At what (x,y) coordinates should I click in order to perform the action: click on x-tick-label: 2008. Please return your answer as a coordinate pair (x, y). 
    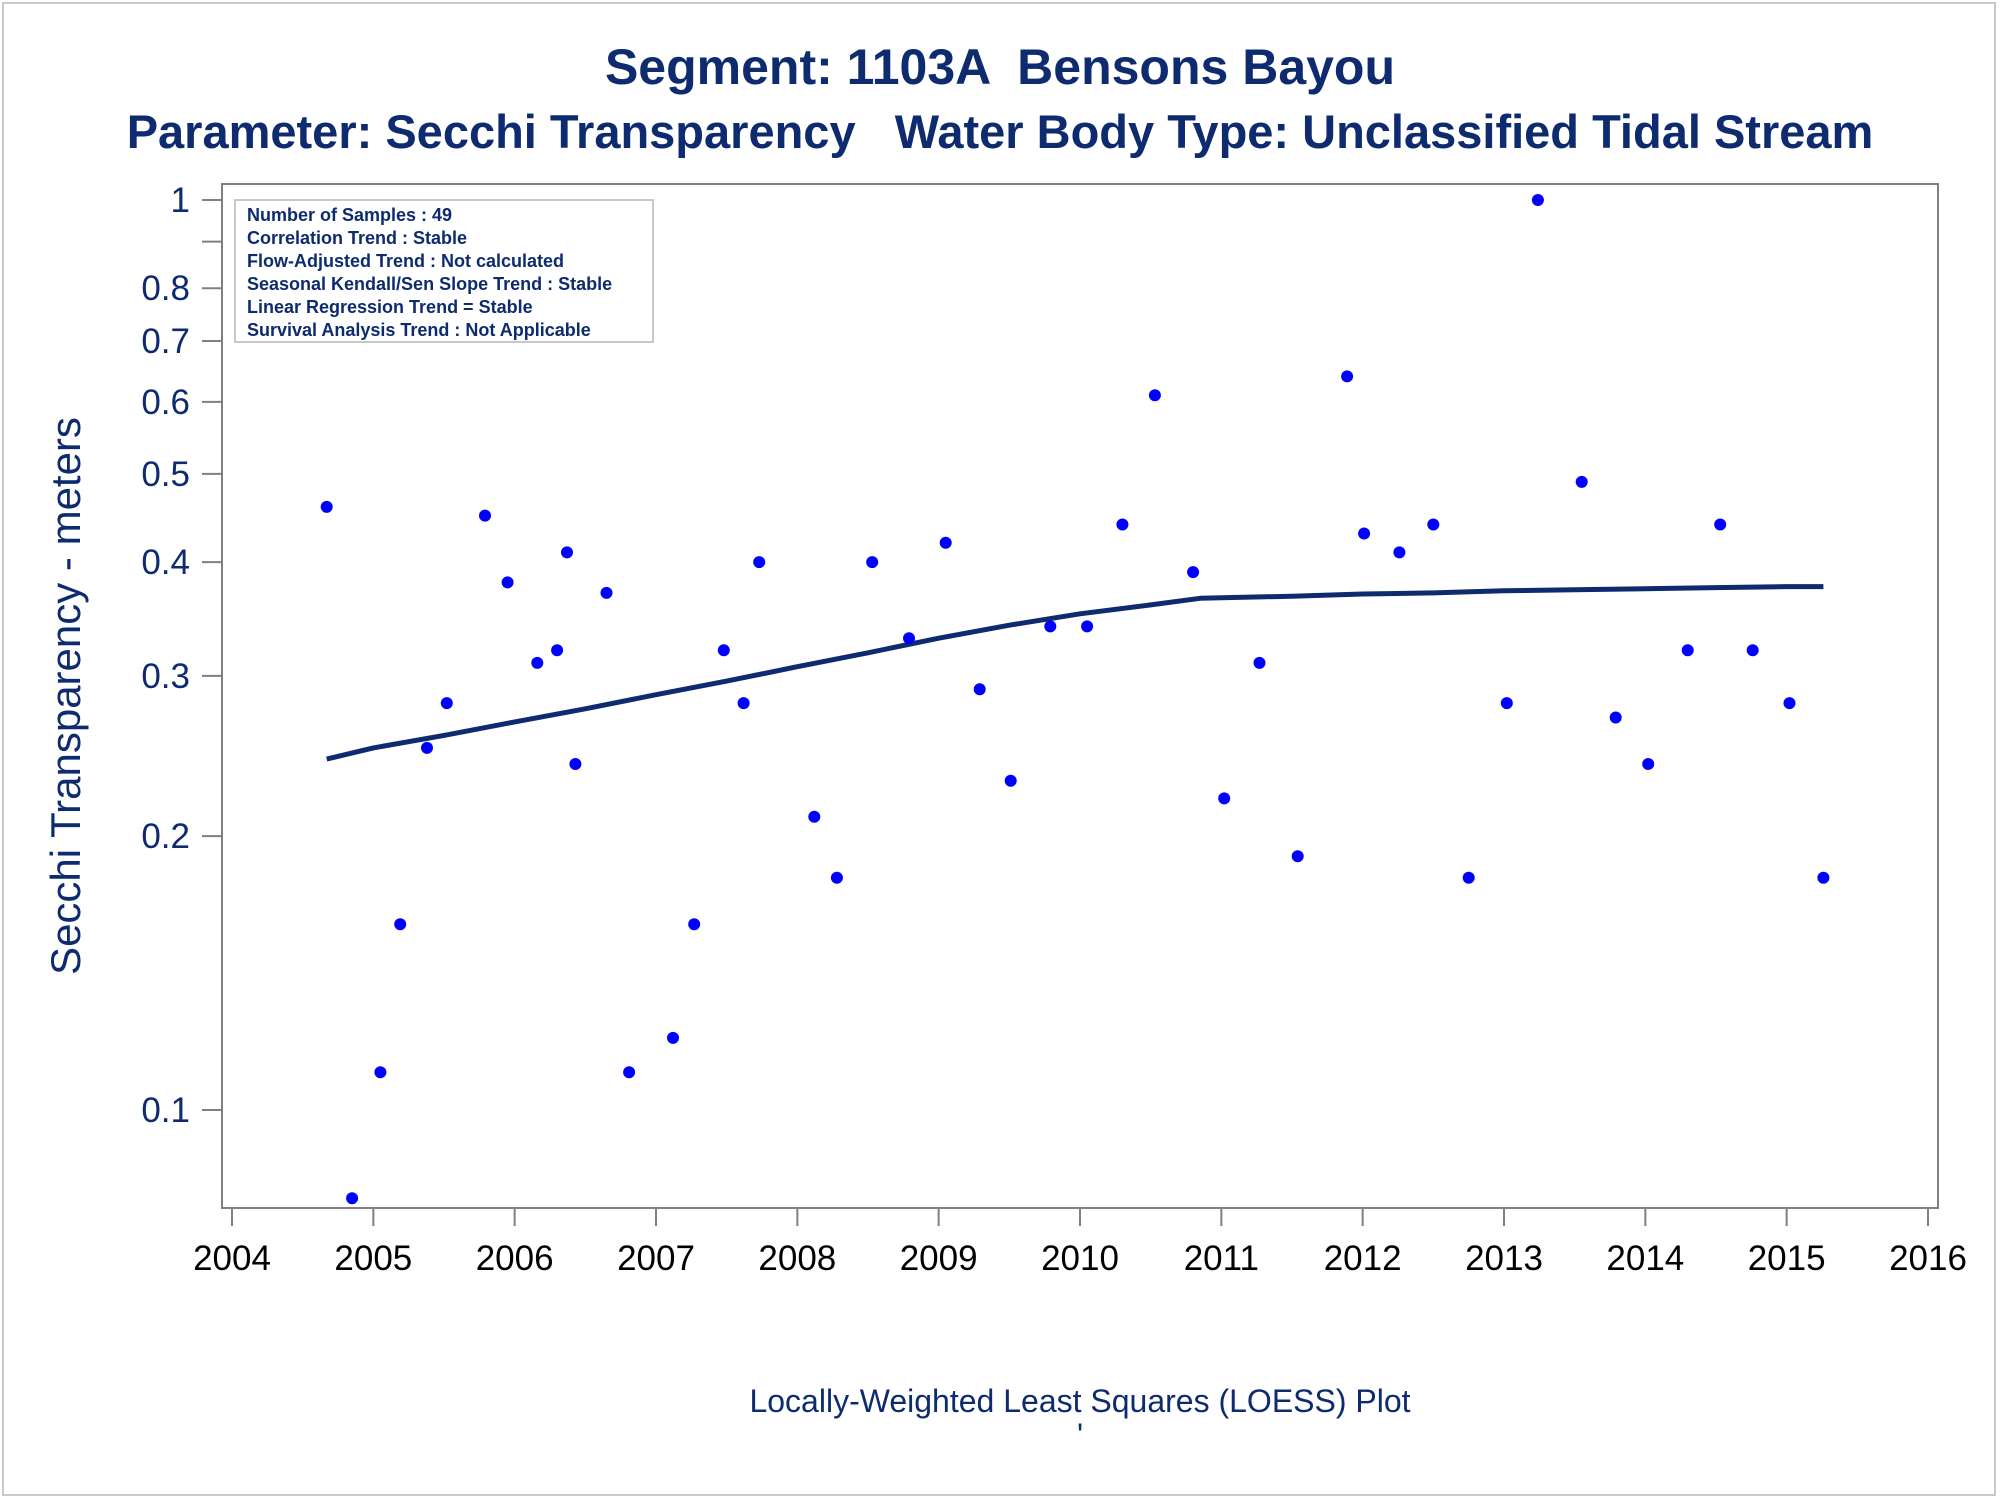
    Looking at the image, I should click on (797, 1258).